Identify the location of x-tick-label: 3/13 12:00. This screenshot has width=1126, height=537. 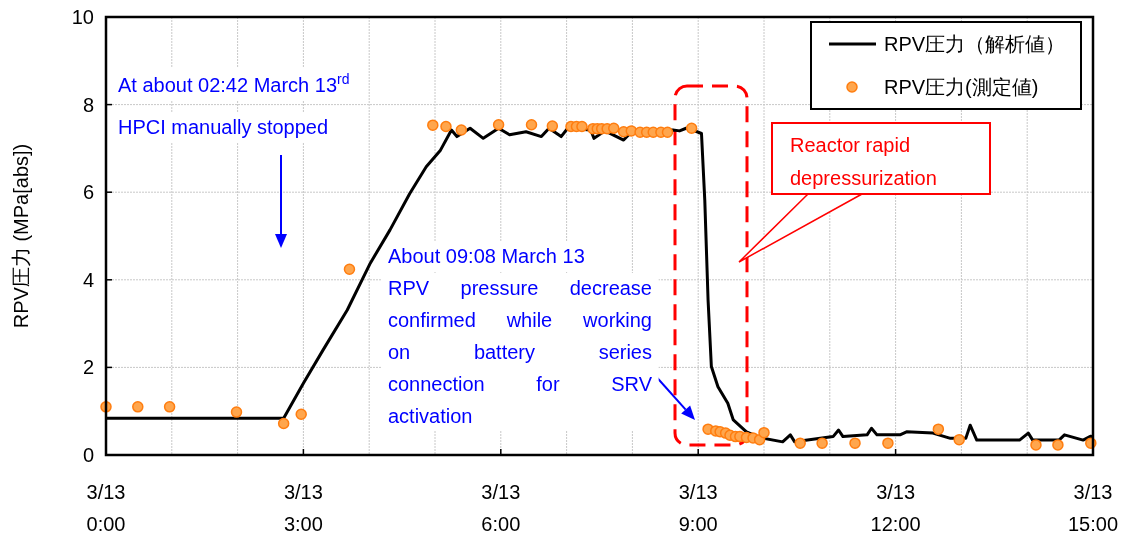
(895, 508).